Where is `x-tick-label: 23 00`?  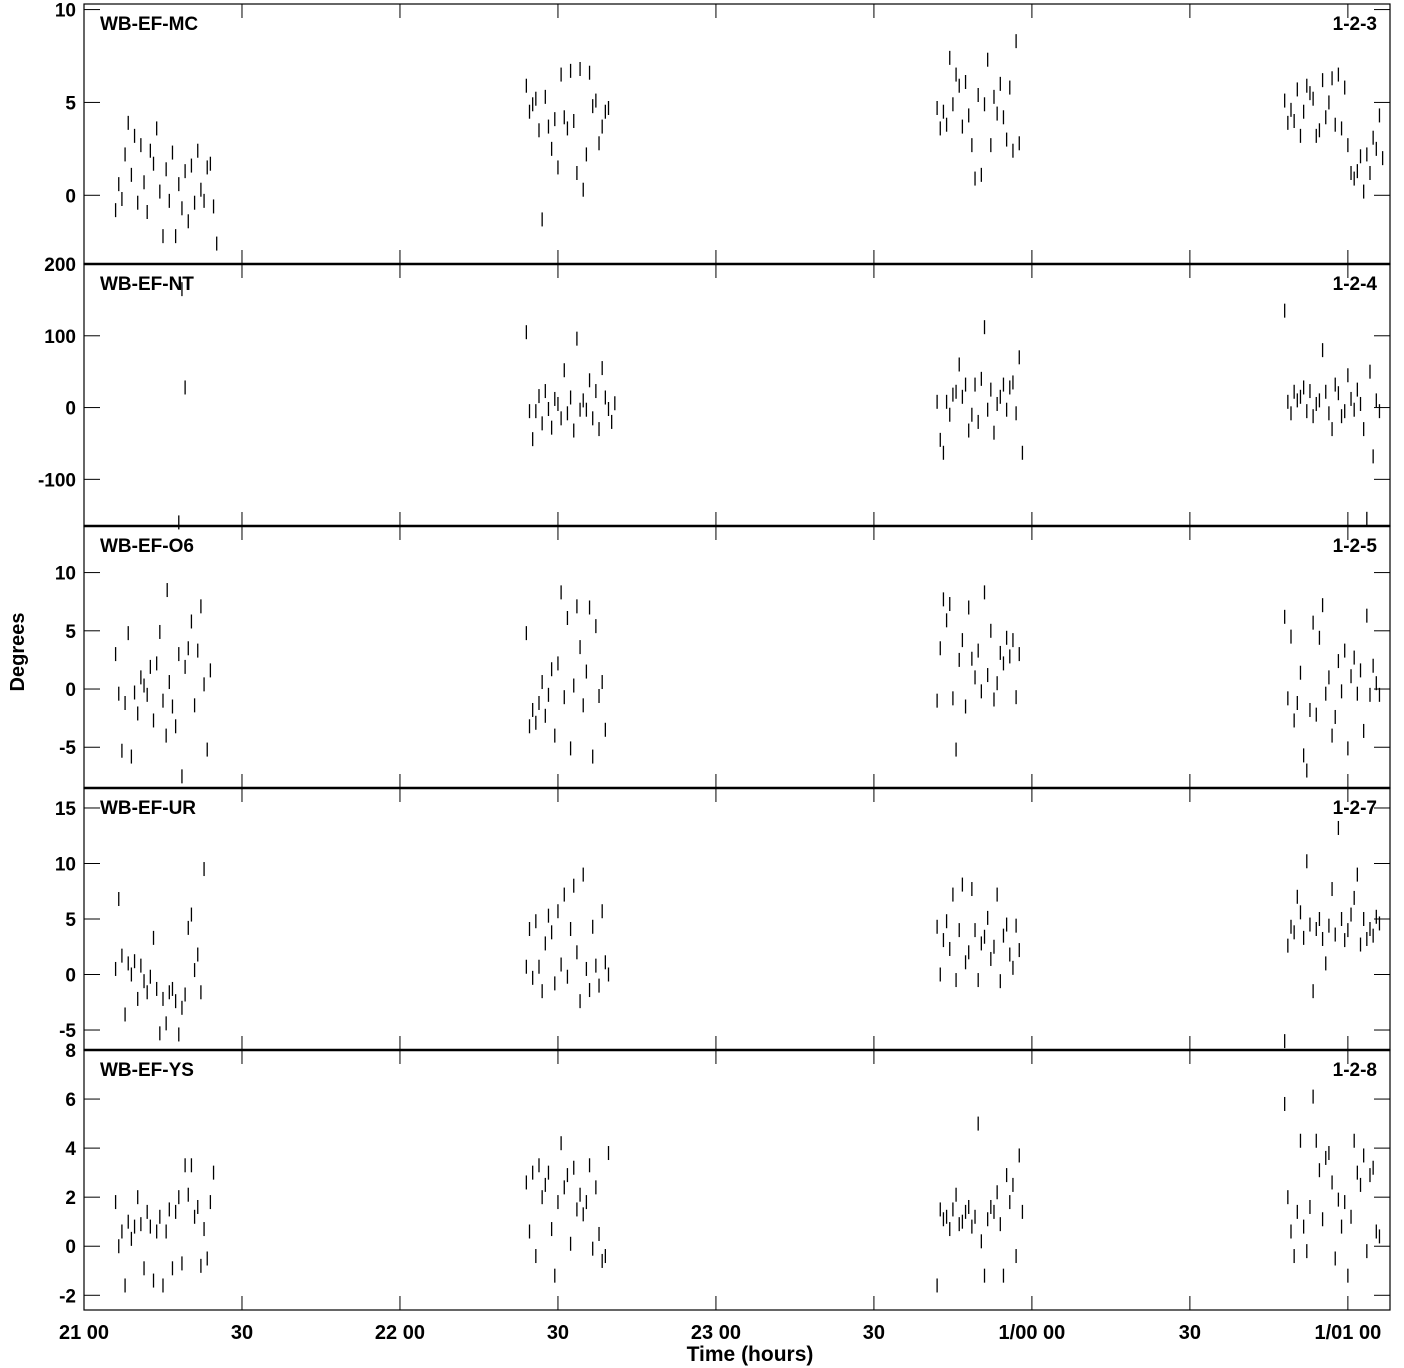 x-tick-label: 23 00 is located at coordinates (716, 1333).